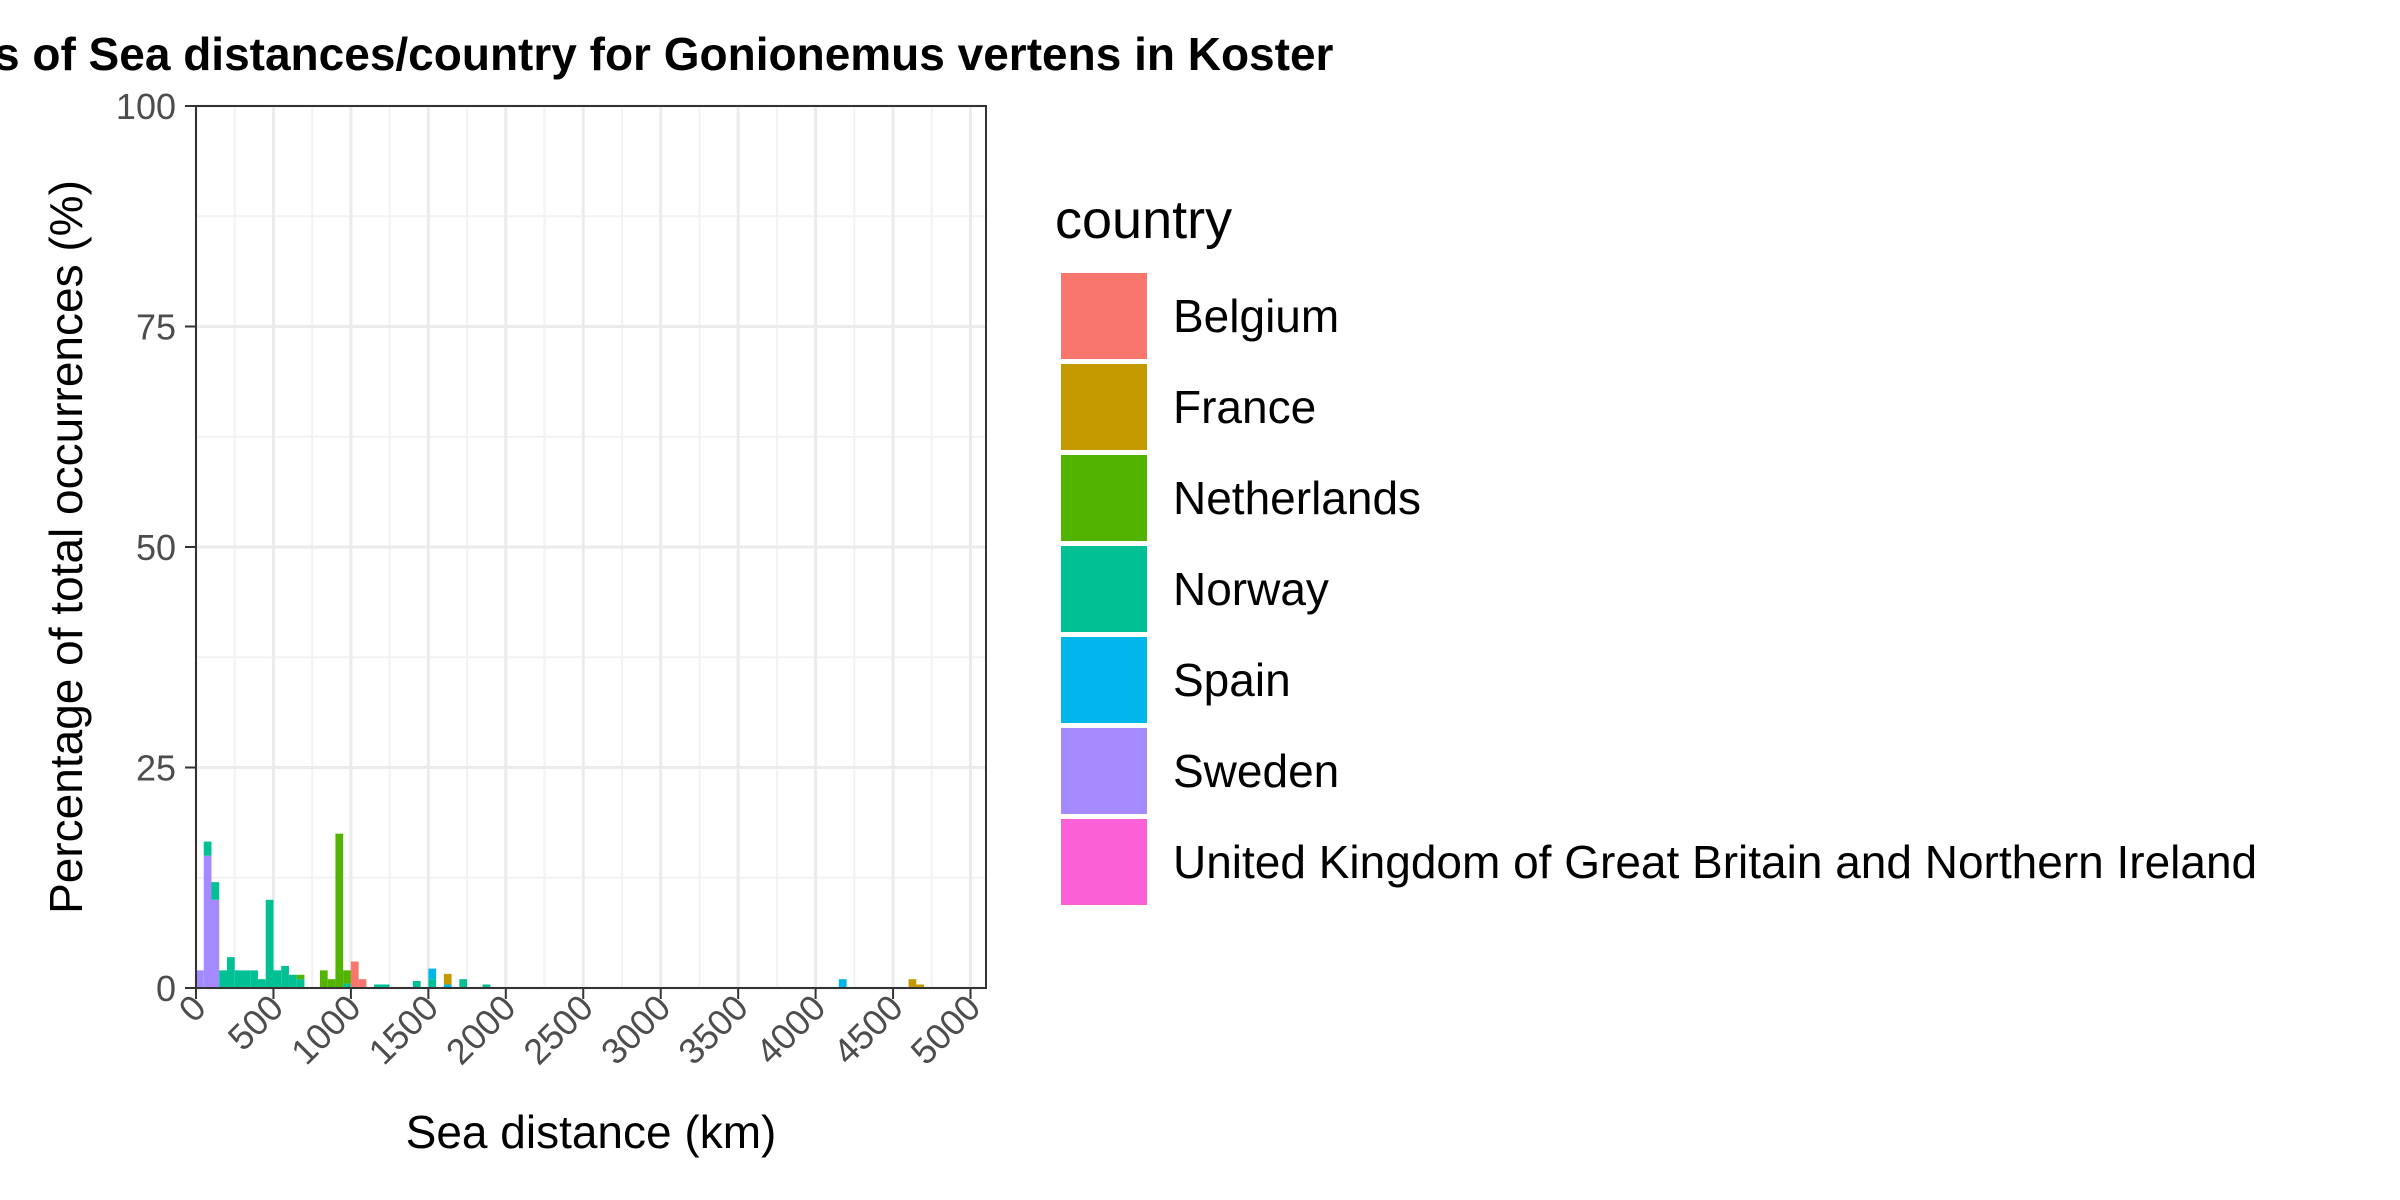  I want to click on x-tick-label: 2500, so click(558, 1030).